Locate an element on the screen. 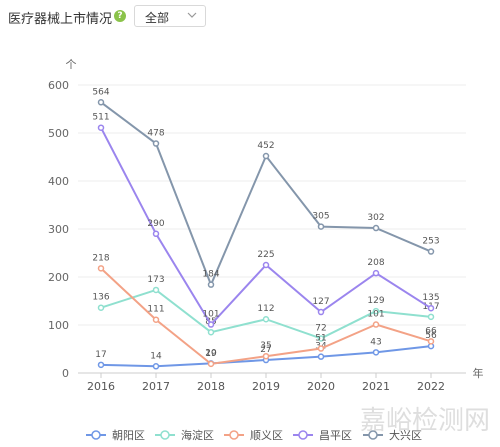 Image resolution: width=500 pixels, height=447 pixels. data-label: 184 is located at coordinates (210, 275).